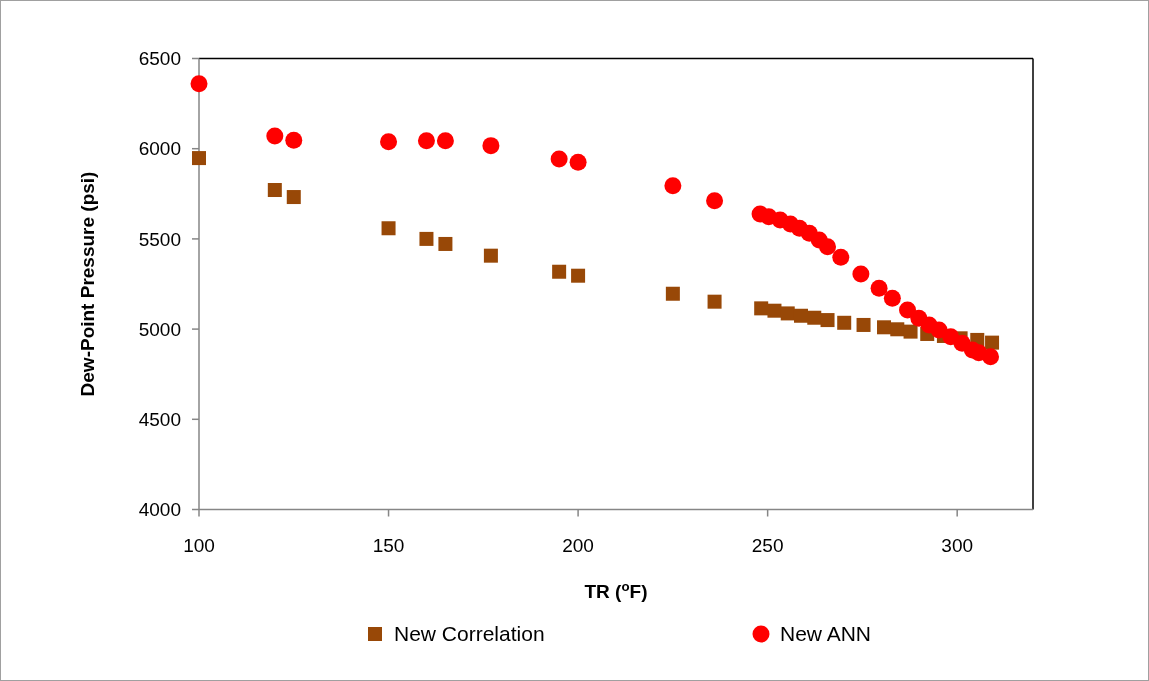 This screenshot has width=1149, height=681. I want to click on y-tick-label: 4500, so click(159, 419).